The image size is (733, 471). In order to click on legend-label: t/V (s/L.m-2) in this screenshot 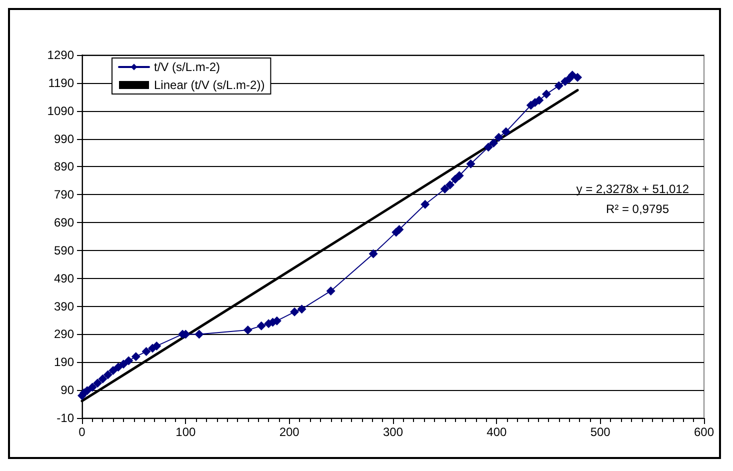, I will do `click(187, 67)`.